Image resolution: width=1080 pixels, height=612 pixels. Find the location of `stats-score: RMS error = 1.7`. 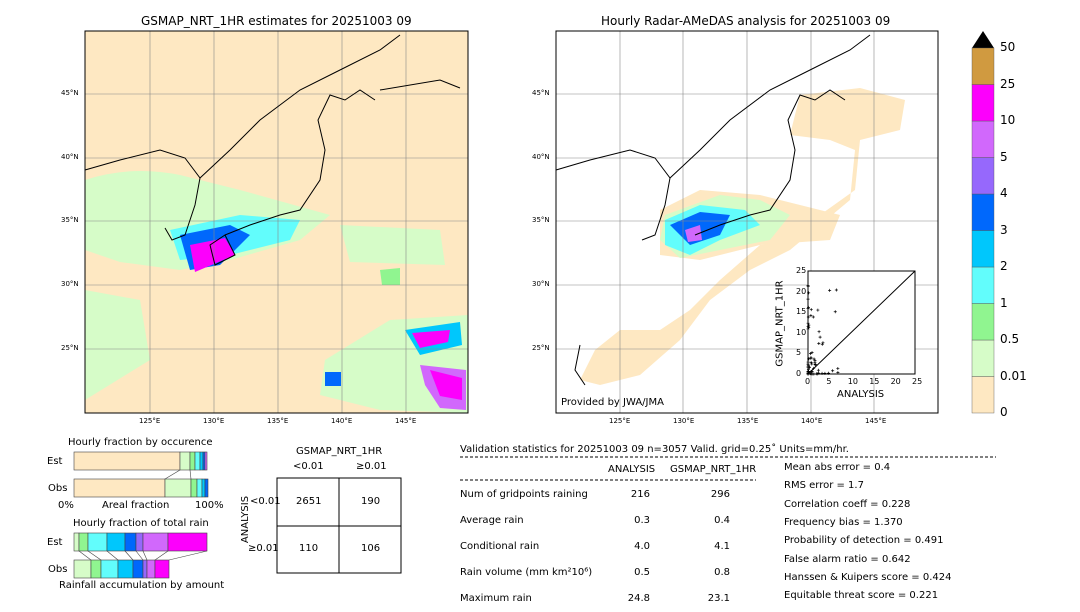

stats-score: RMS error = 1.7 is located at coordinates (824, 486).